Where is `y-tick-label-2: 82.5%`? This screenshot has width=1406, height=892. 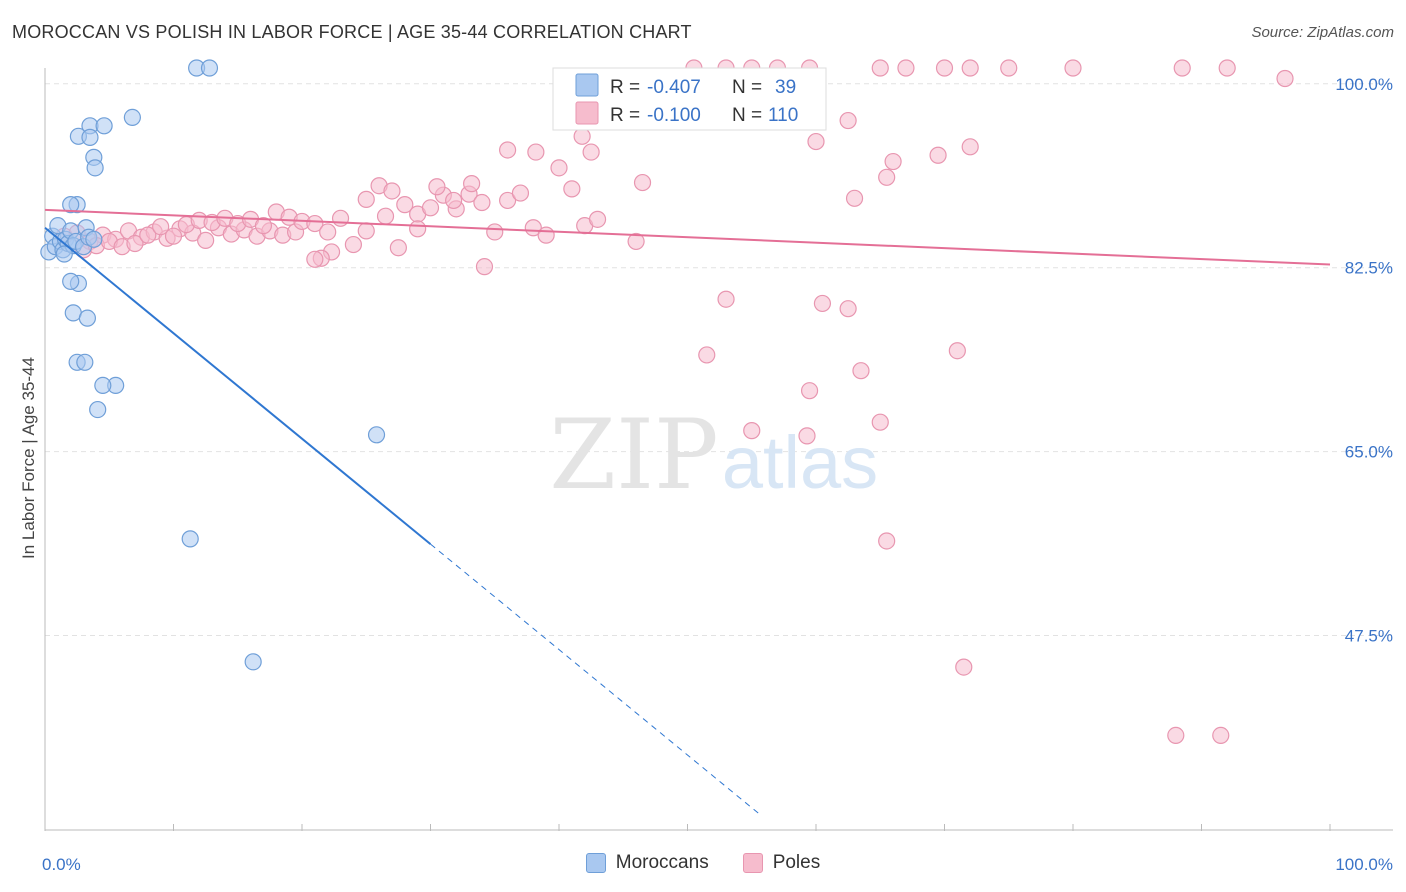 y-tick-label-2: 82.5% is located at coordinates (1369, 268).